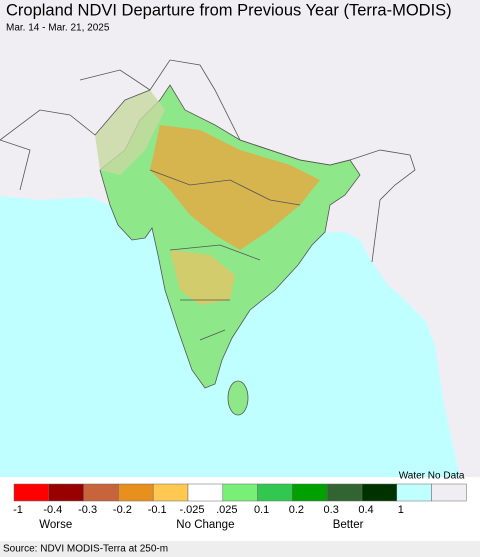  Describe the element at coordinates (191, 510) in the screenshot. I see `legend-label: -.025` at that location.